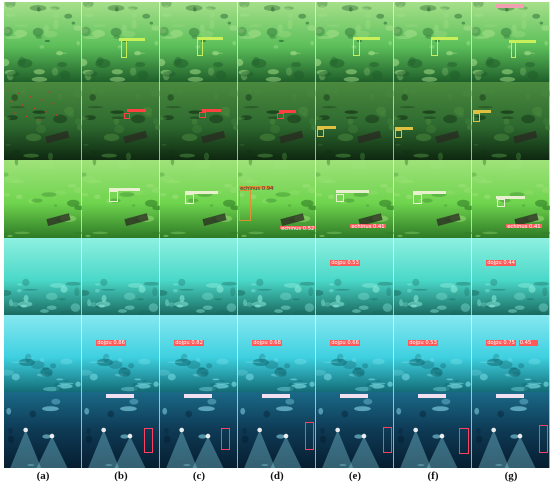 The image size is (550, 490). Describe the element at coordinates (528, 342) in the screenshot. I see `detection-label: 0.45` at that location.